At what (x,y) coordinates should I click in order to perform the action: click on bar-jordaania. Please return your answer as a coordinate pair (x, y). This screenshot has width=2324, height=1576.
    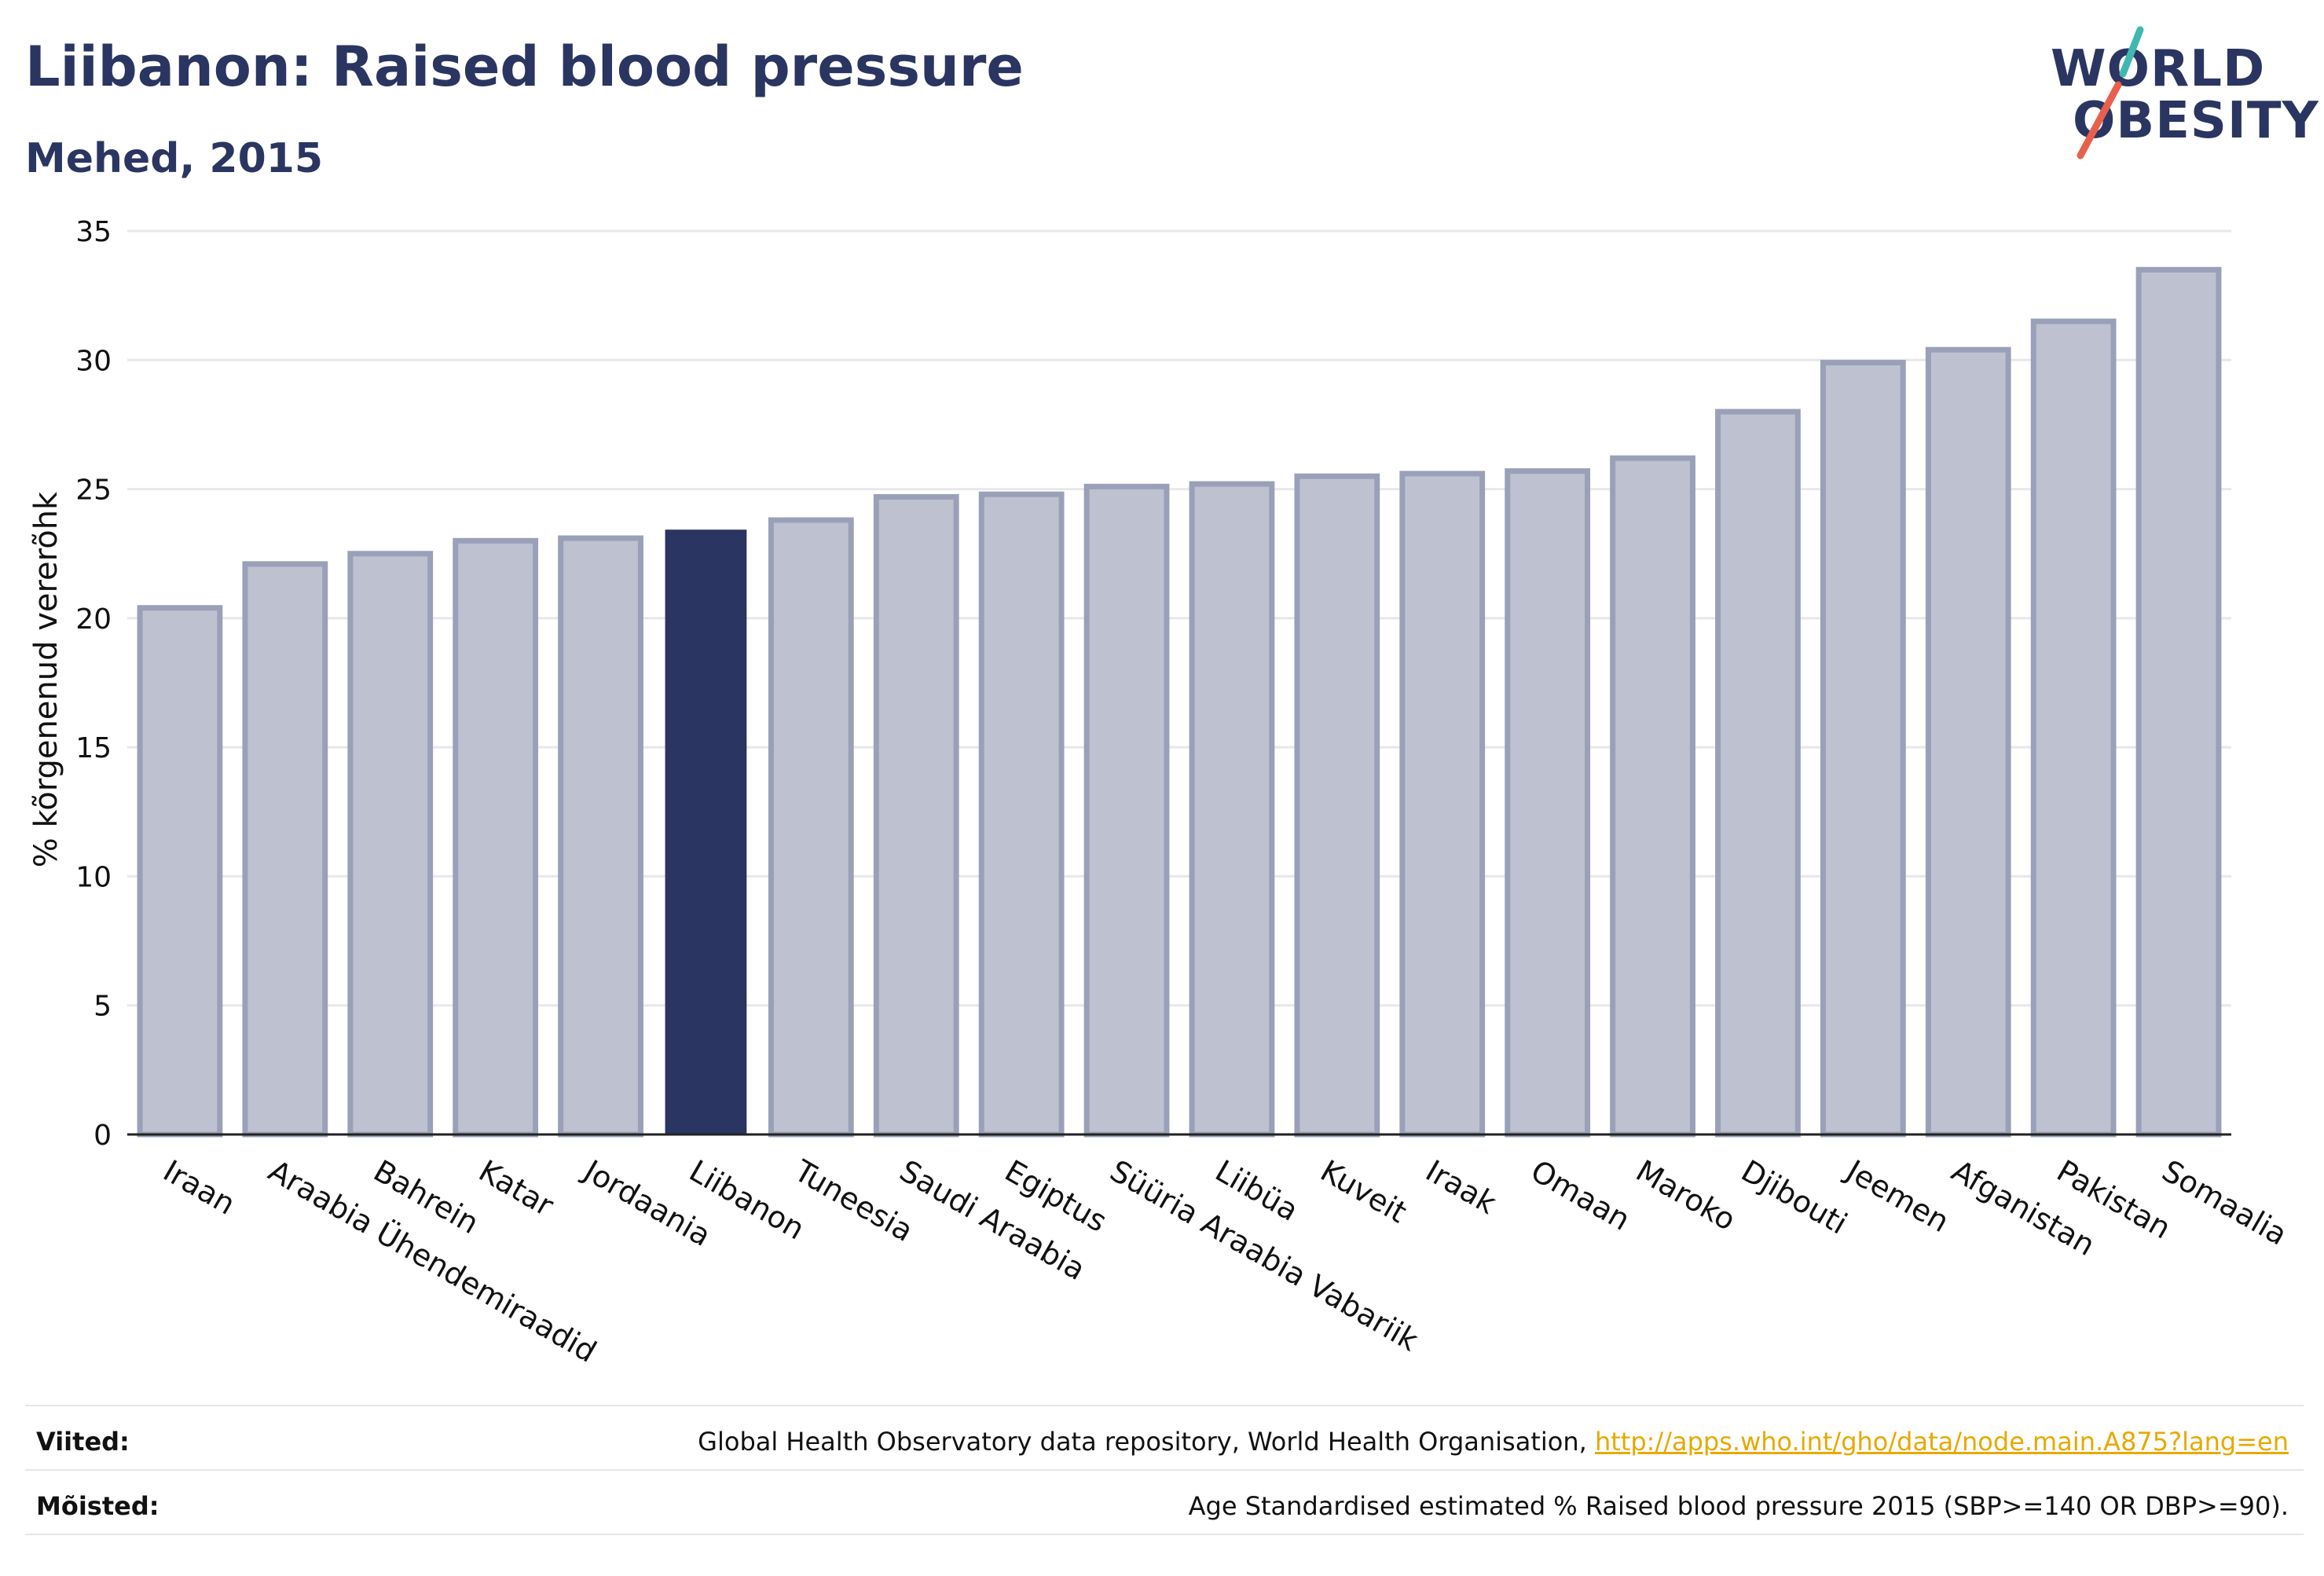
    Looking at the image, I should click on (600, 836).